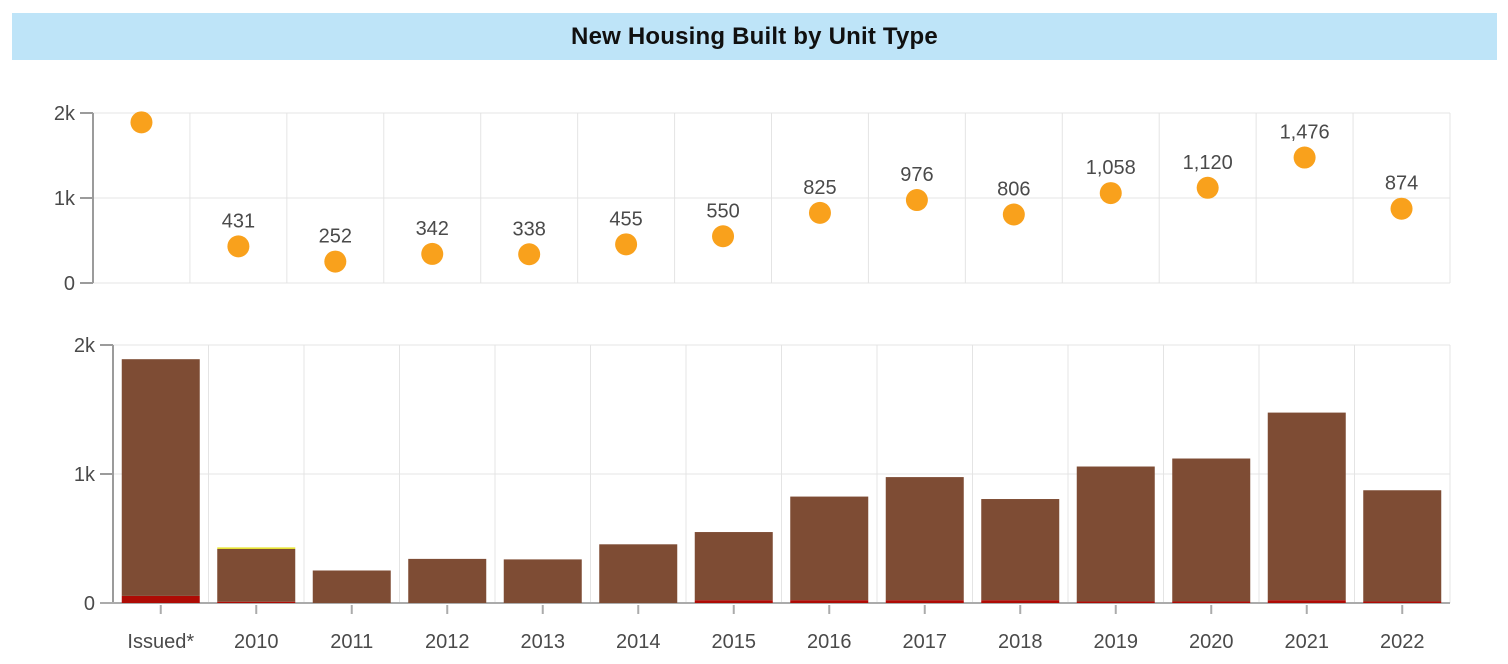  I want to click on scatter-y-tick-label: 0, so click(69, 284).